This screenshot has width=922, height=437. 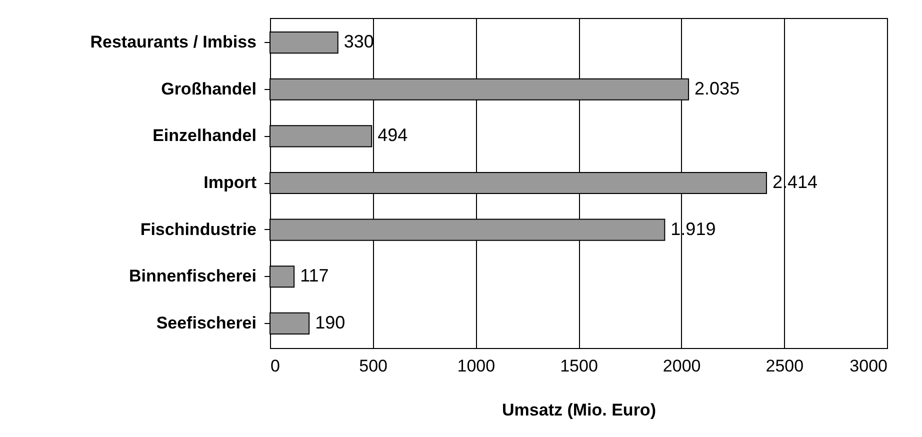 What do you see at coordinates (579, 410) in the screenshot?
I see `x-axis-title: Umsatz (Mio. Euro)` at bounding box center [579, 410].